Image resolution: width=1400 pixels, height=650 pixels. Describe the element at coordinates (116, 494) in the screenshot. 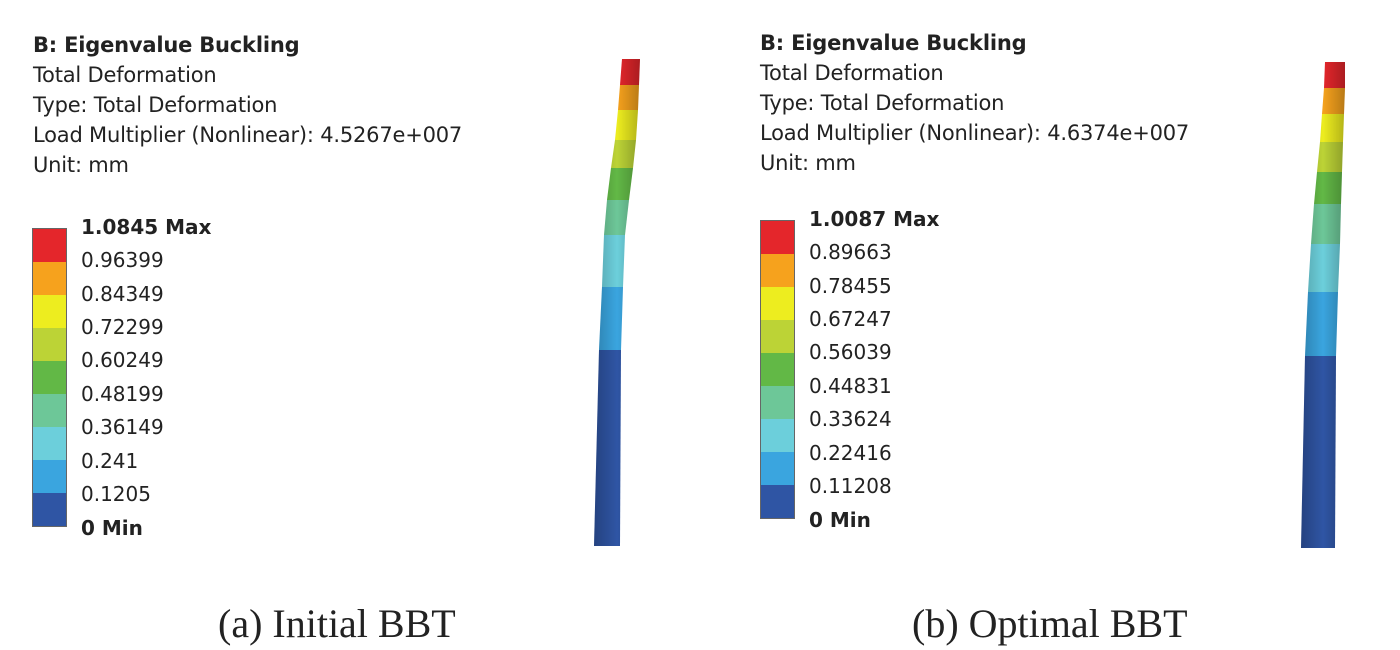

I see `legend-label: 0.1205` at that location.